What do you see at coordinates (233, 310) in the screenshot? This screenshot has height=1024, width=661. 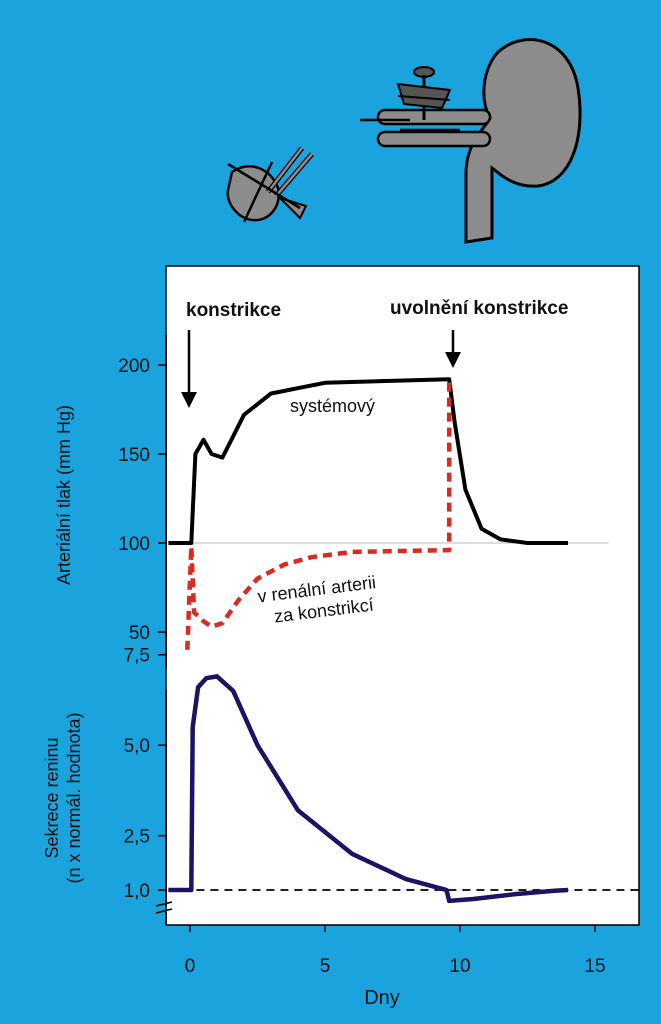 I see `constriction-annotation: konstrikce` at bounding box center [233, 310].